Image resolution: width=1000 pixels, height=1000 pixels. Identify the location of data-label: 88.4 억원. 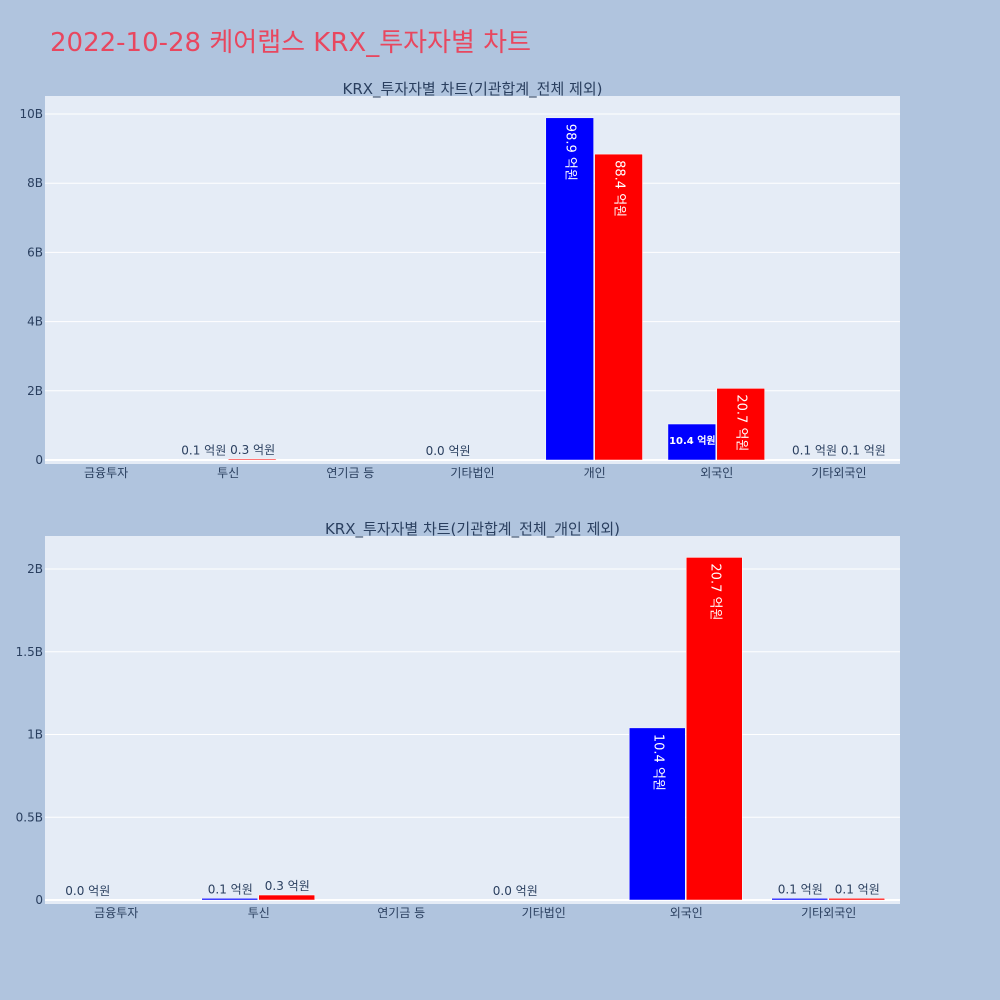
(619, 188).